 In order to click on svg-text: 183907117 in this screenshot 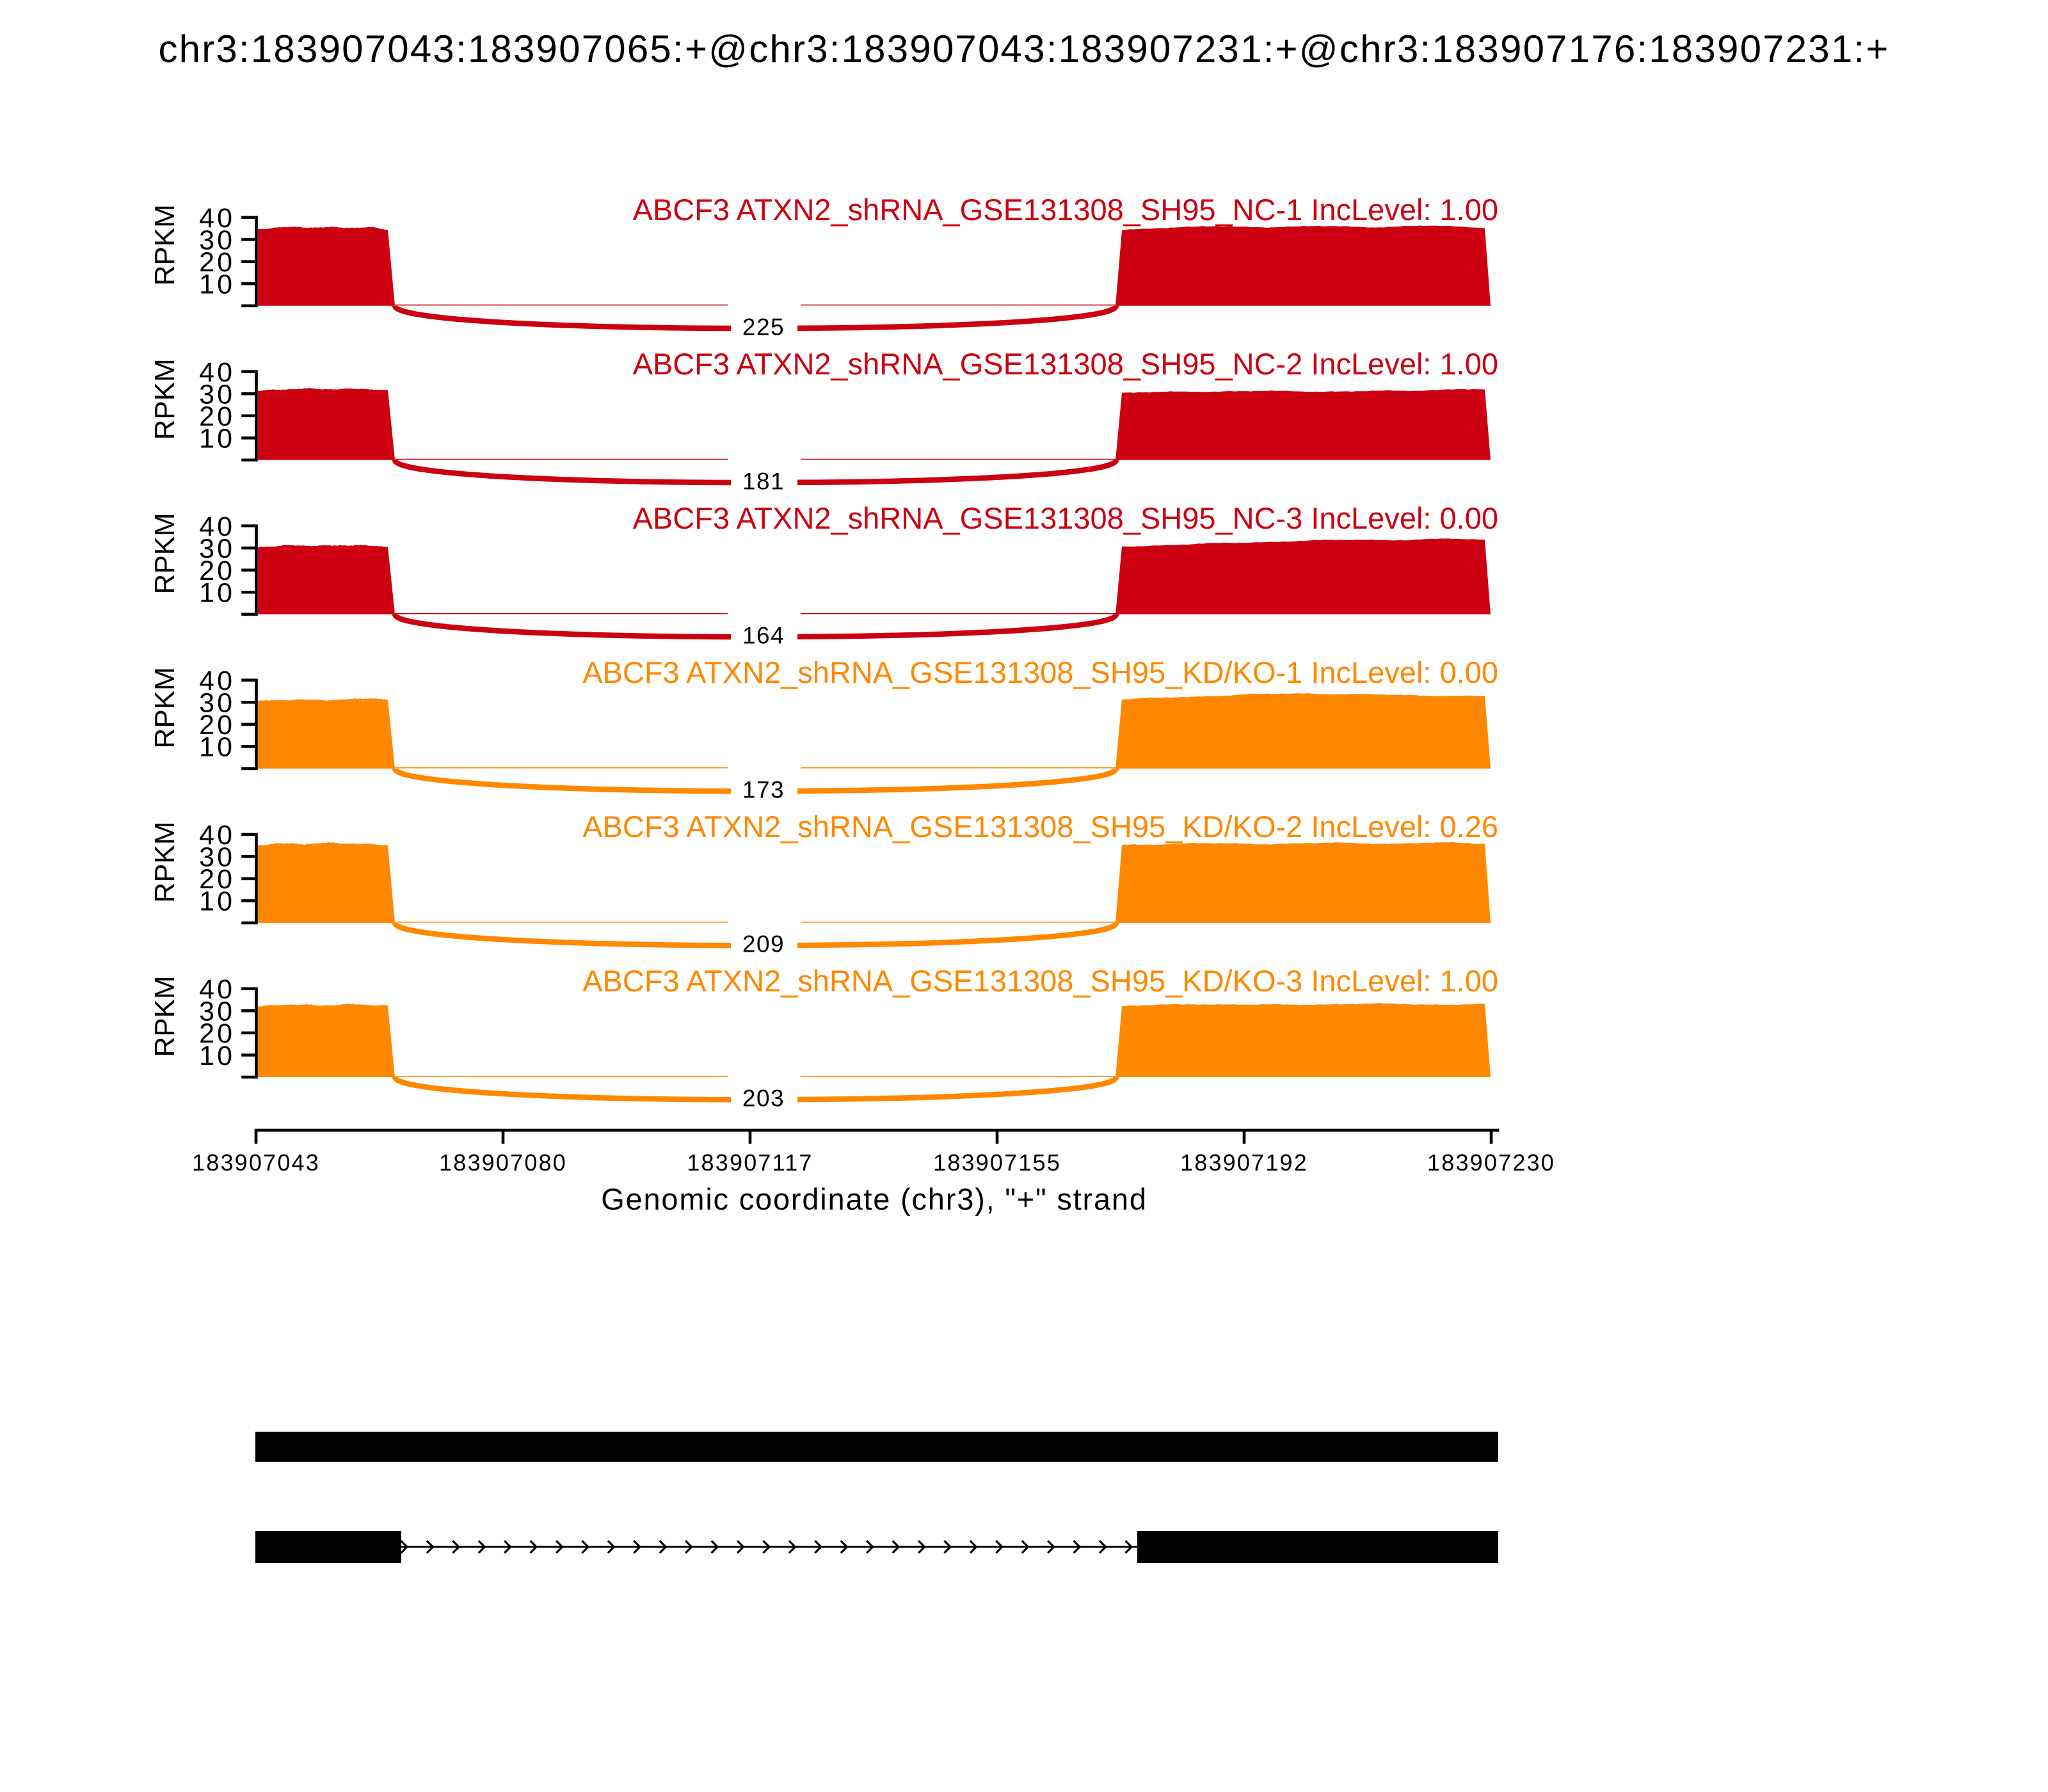, I will do `click(750, 1162)`.